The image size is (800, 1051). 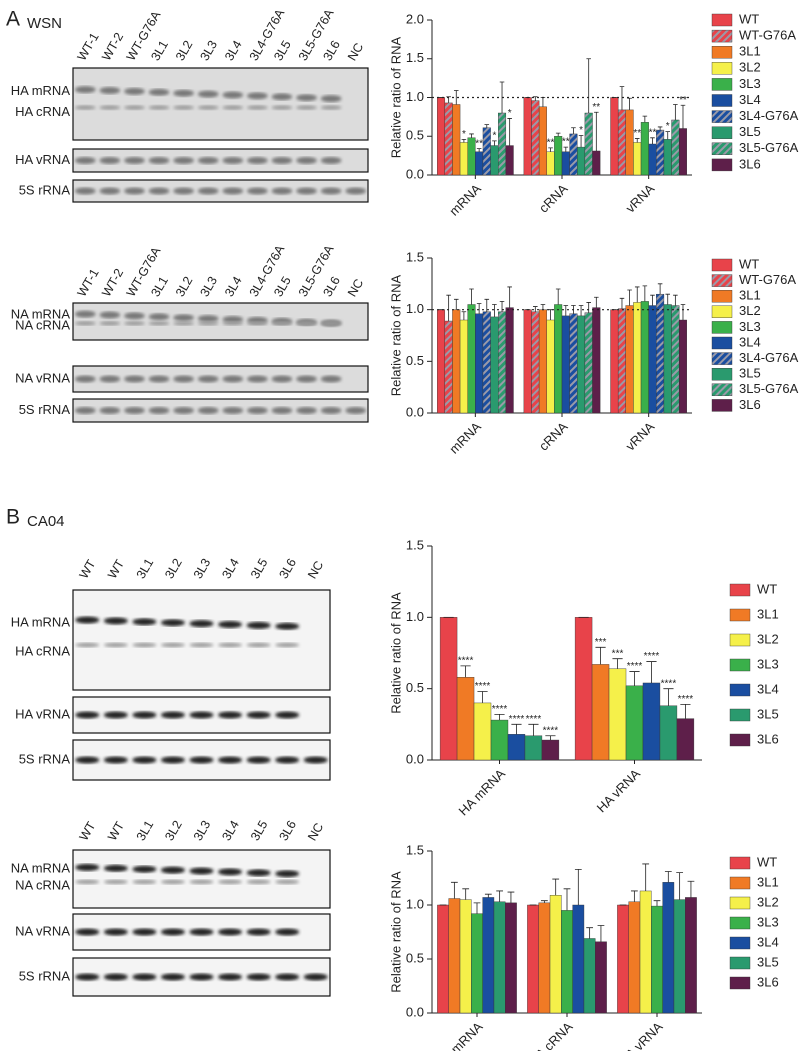 I want to click on y-tick-label: 0.5, so click(x=415, y=957).